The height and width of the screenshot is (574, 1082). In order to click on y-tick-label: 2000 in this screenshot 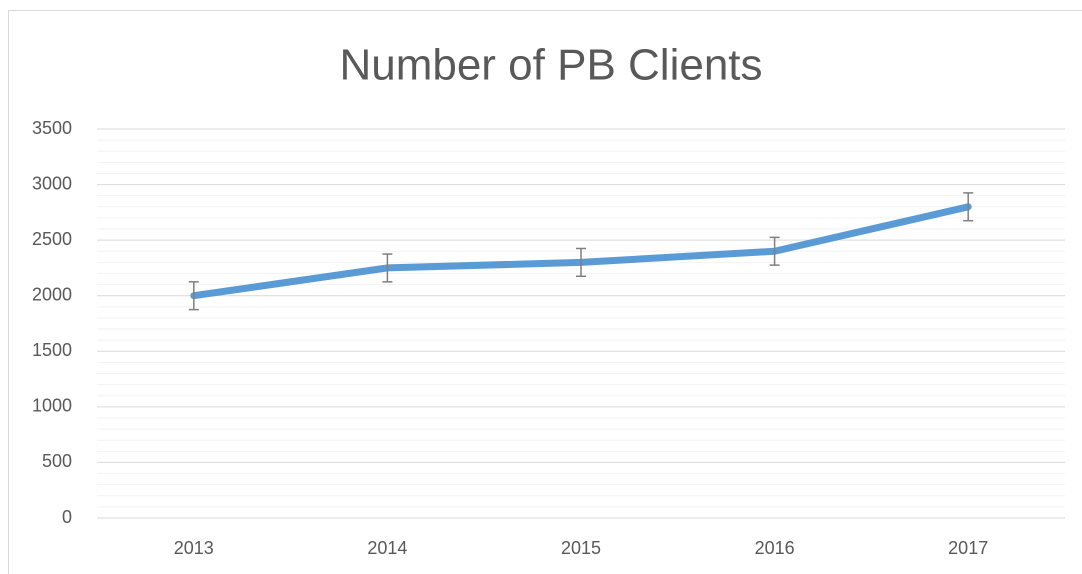, I will do `click(52, 294)`.